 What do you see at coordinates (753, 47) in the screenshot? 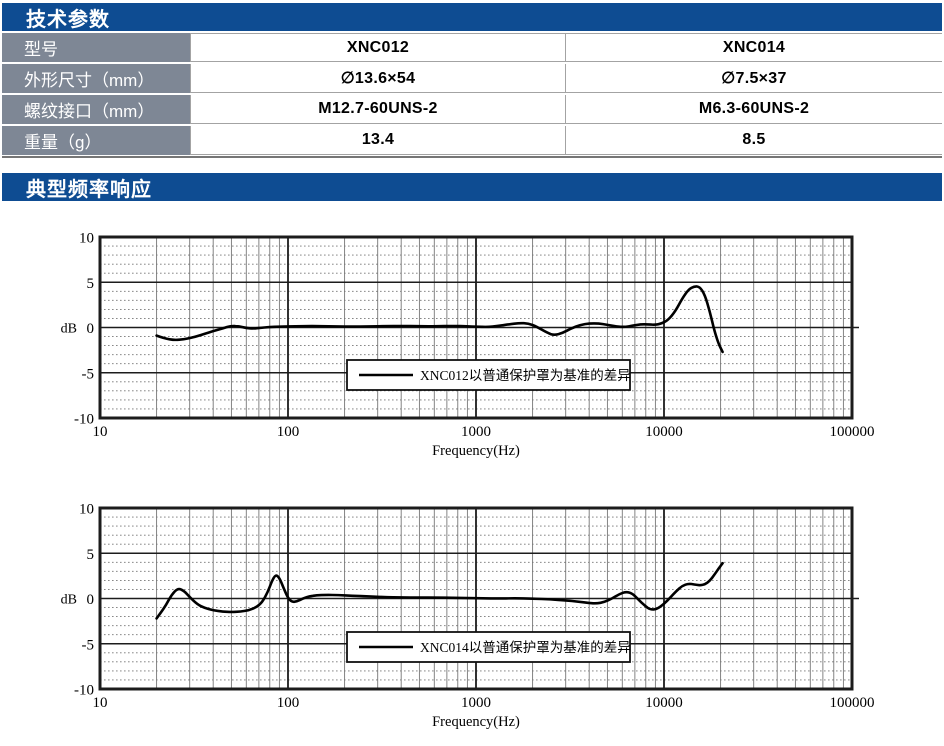
I see `xnc014-value: XNC014` at bounding box center [753, 47].